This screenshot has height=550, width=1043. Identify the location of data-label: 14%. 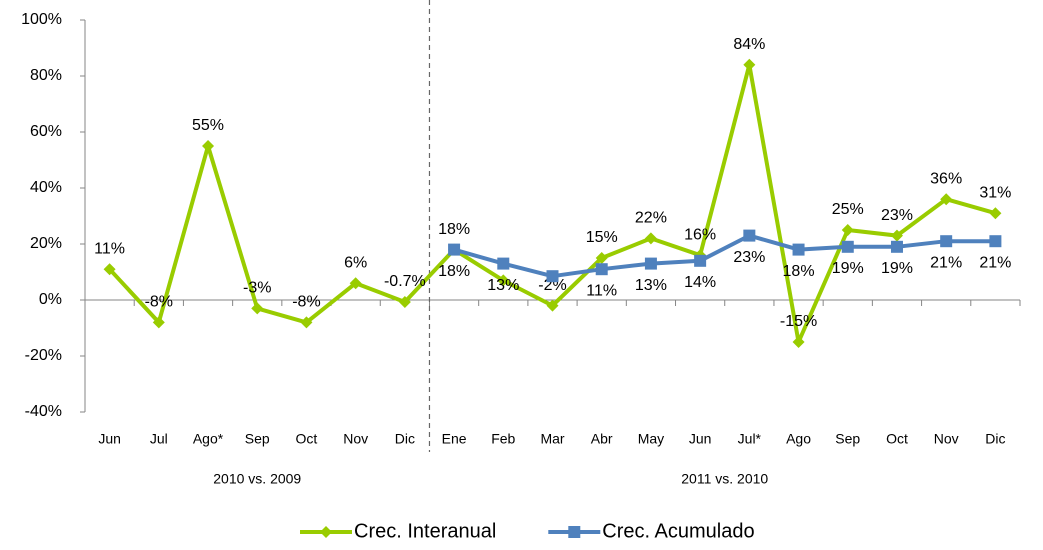
(700, 282).